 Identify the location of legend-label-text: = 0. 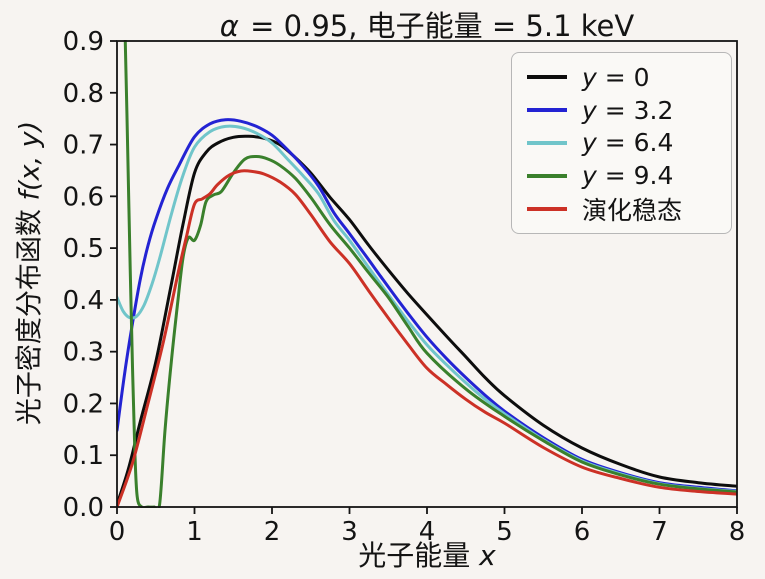
(623, 77).